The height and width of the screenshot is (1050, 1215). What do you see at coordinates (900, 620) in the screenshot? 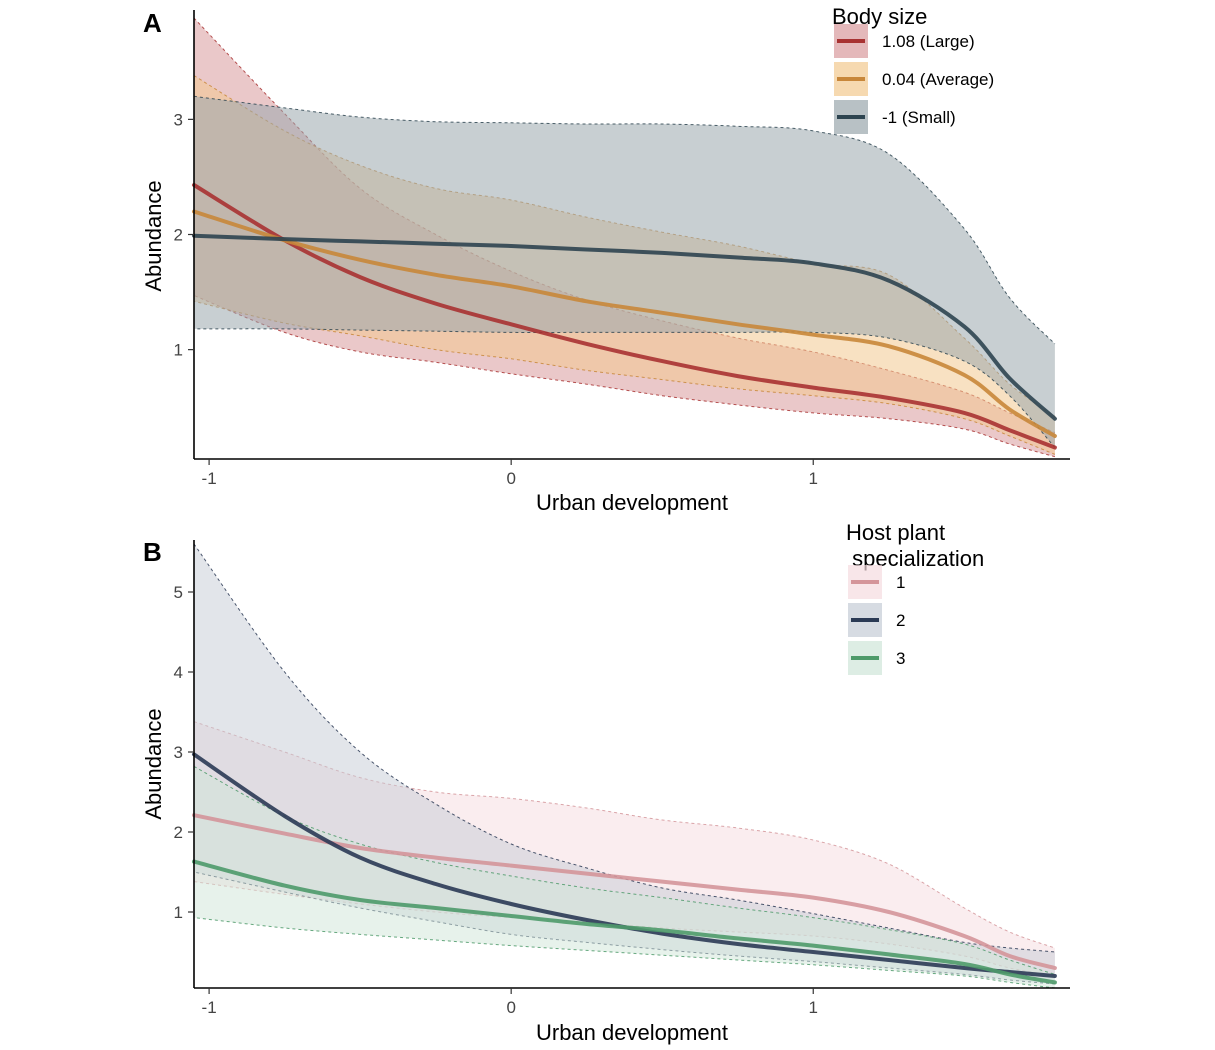
I see `legend-label: 2` at bounding box center [900, 620].